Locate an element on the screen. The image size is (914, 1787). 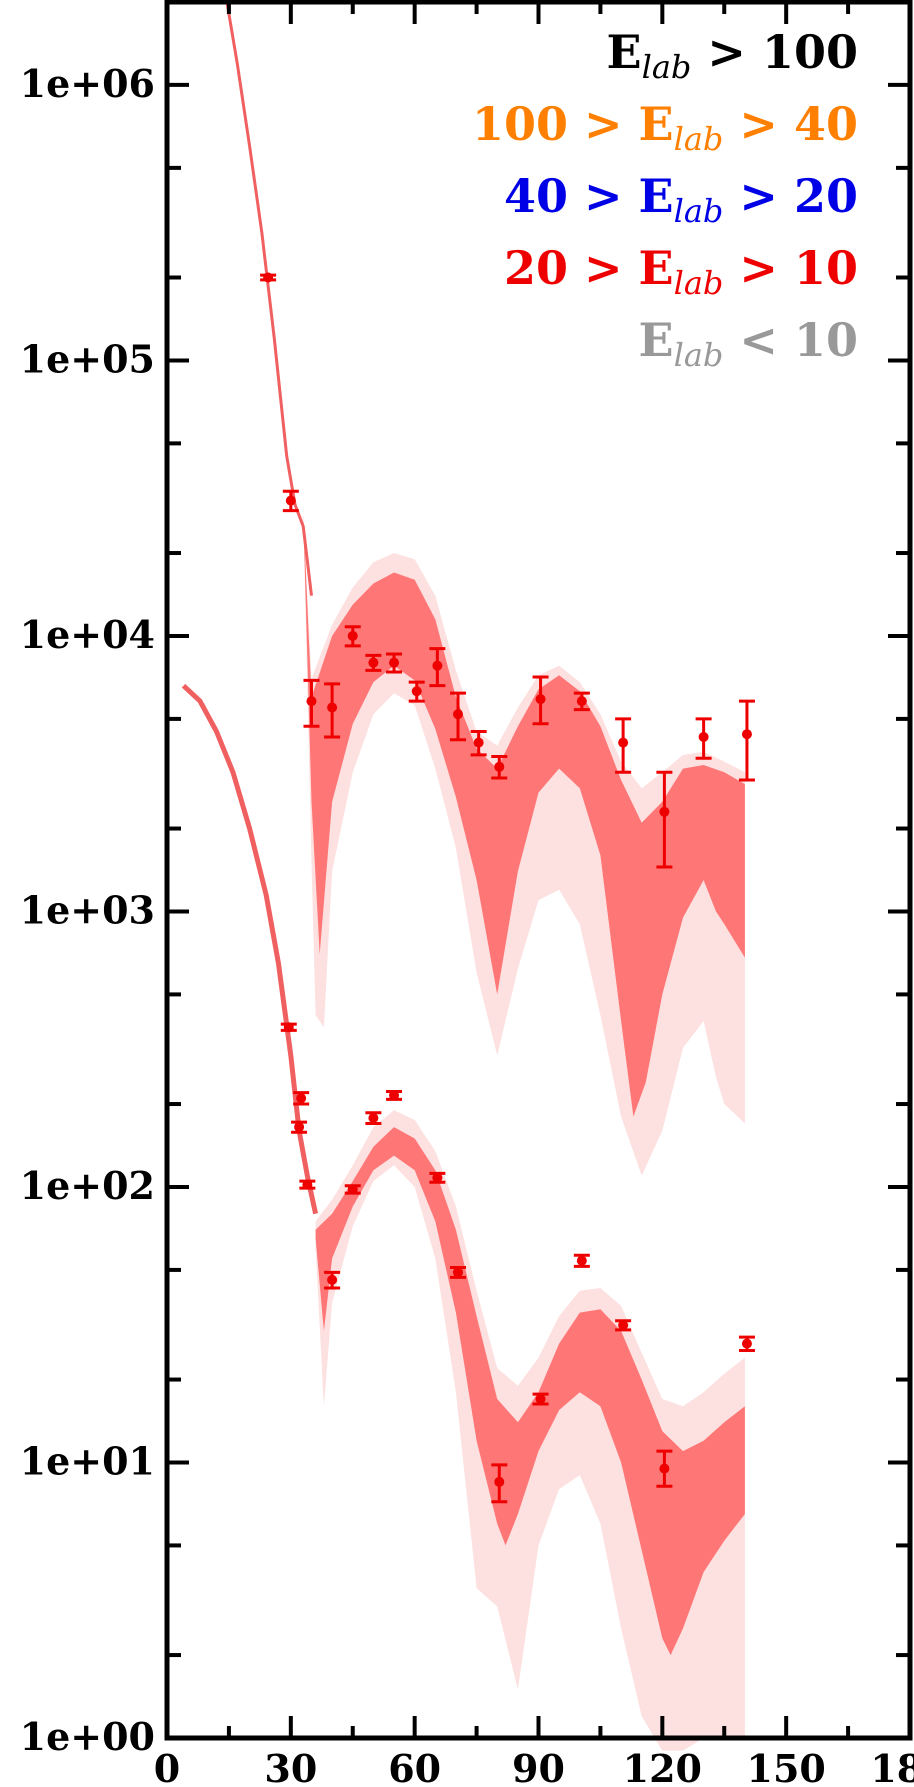
legend-post: < 10 is located at coordinates (790, 340).